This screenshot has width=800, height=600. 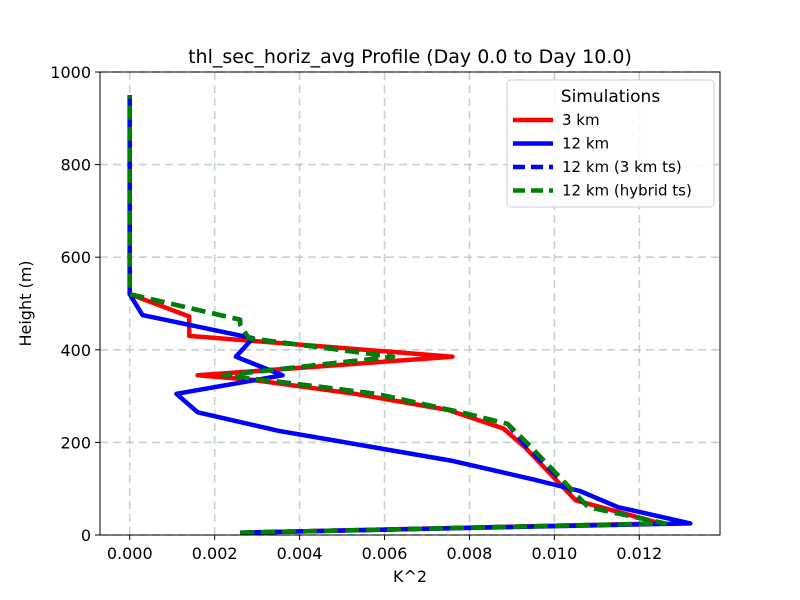 I want to click on y-tick-label: 800, so click(x=75, y=165).